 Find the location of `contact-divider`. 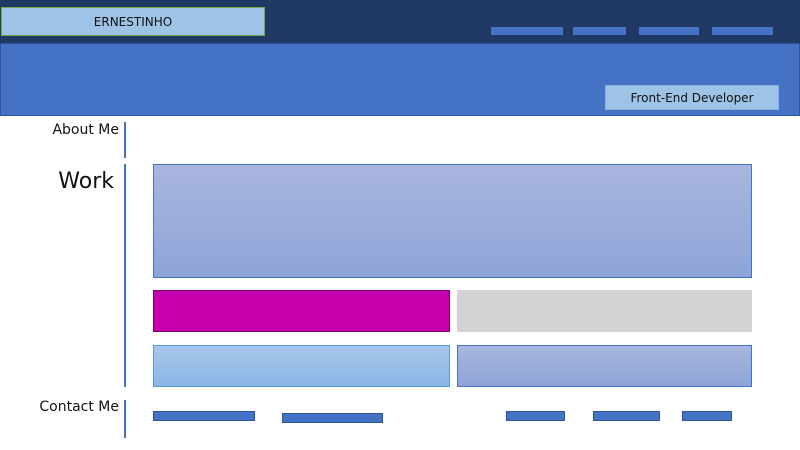

contact-divider is located at coordinates (125, 419).